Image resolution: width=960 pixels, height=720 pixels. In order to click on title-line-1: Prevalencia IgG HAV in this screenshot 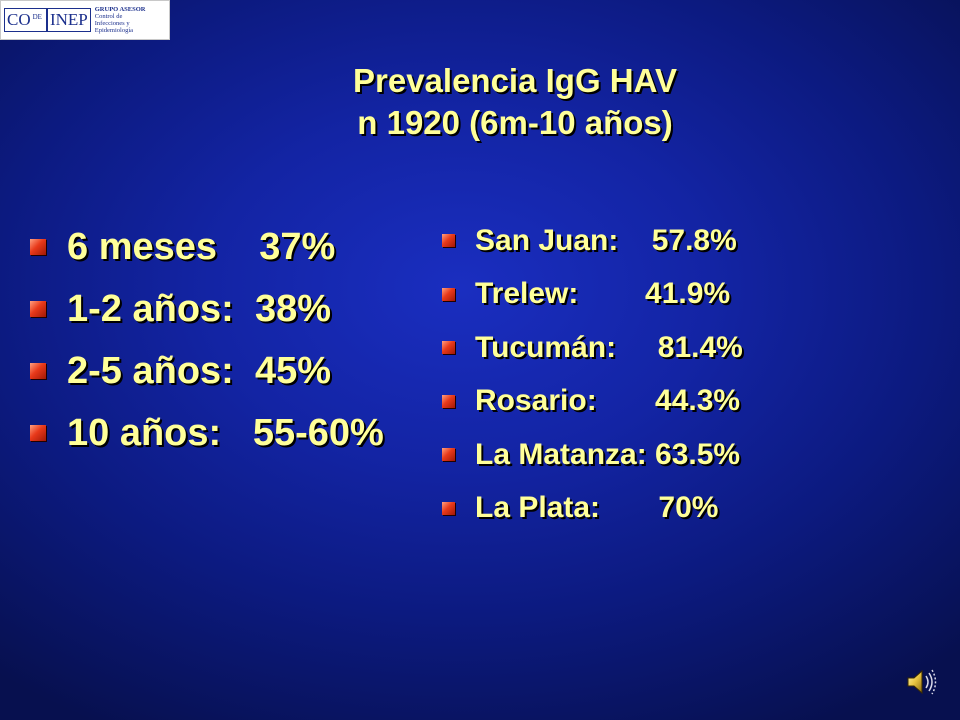, I will do `click(515, 80)`.